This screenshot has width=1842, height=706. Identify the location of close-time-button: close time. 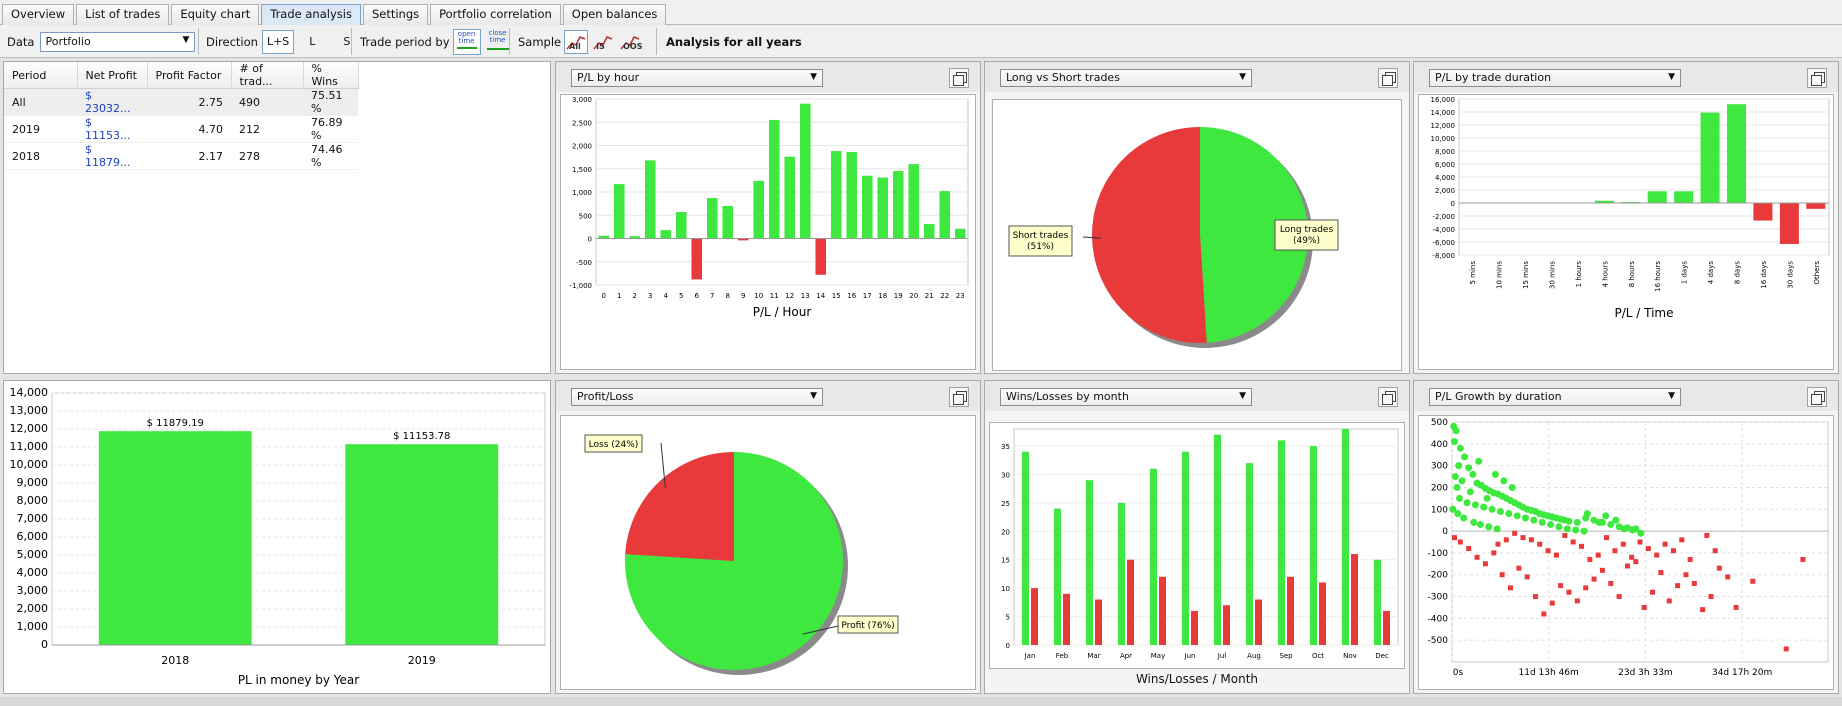
(498, 42).